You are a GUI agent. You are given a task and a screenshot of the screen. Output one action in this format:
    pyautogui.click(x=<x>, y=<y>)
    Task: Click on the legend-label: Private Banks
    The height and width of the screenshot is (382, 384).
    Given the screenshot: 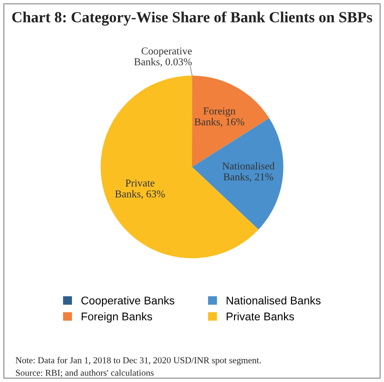 What is the action you would take?
    pyautogui.click(x=260, y=316)
    